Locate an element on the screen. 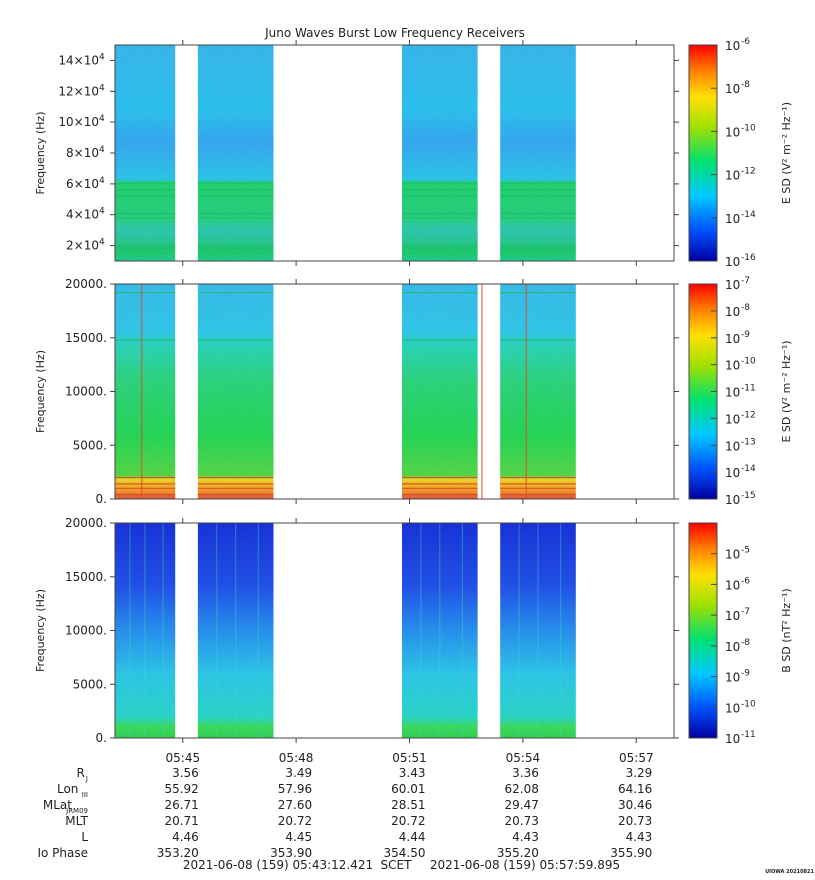  colorbar-tick-exponent: -14 is located at coordinates (748, 215).